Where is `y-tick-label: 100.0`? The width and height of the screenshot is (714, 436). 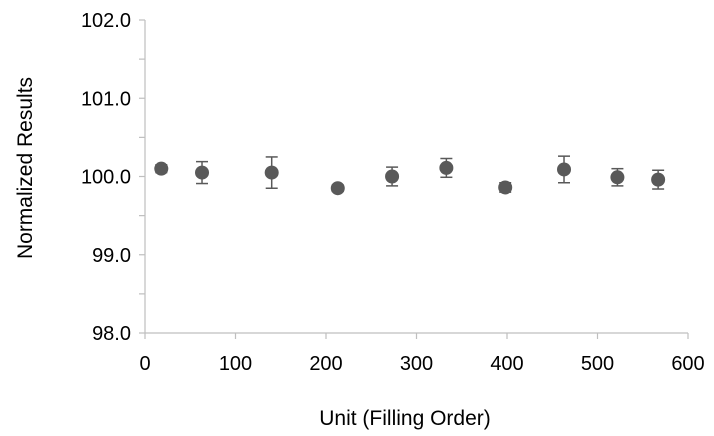
y-tick-label: 100.0 is located at coordinates (106, 178).